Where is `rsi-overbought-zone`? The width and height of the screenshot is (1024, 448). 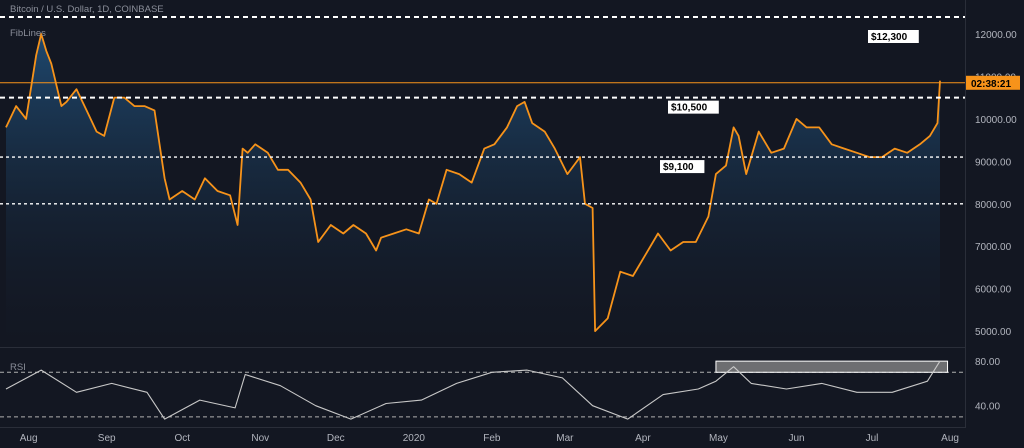 rsi-overbought-zone is located at coordinates (832, 366).